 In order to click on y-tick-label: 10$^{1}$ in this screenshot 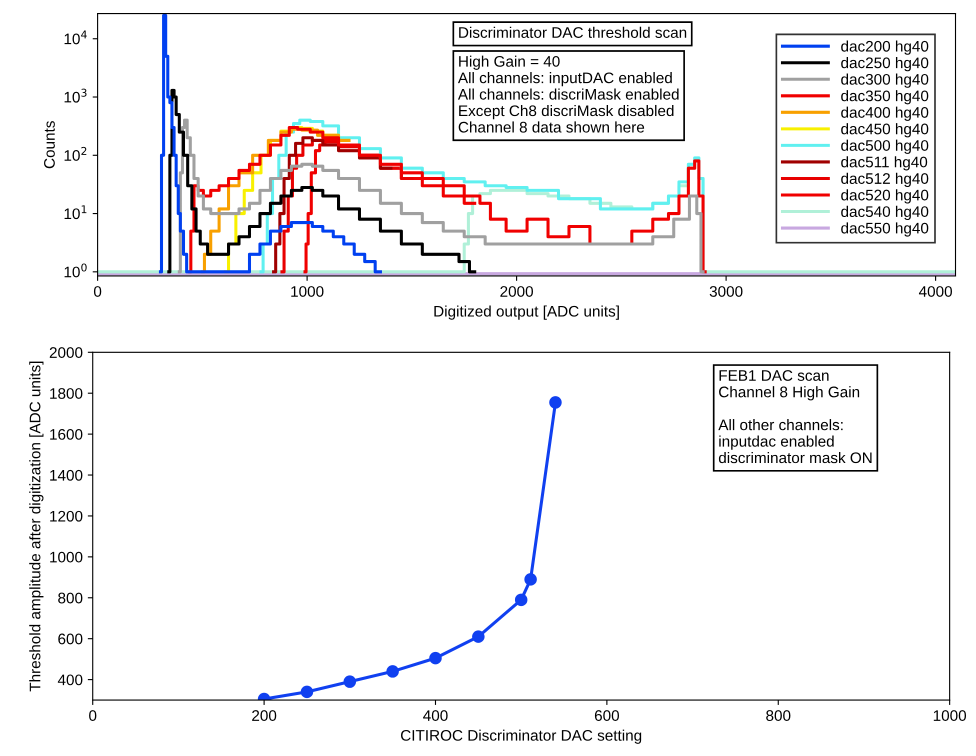, I will do `click(75, 212)`.